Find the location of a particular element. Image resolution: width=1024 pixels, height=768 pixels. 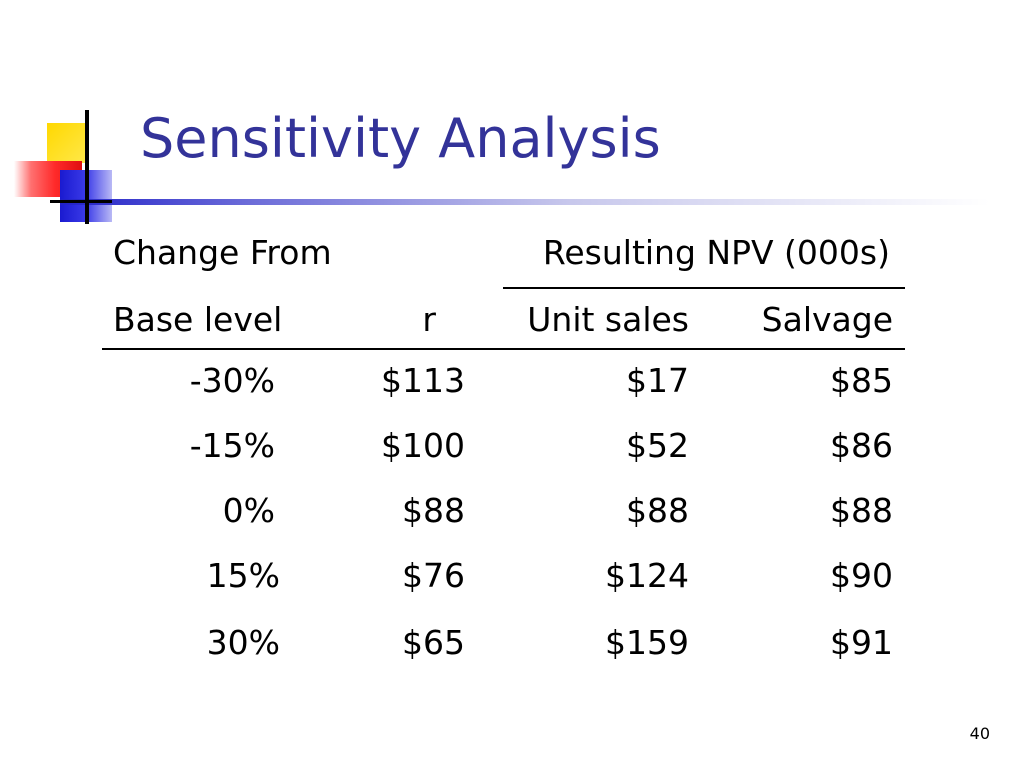

cell-r: $113 is located at coordinates (423, 380).